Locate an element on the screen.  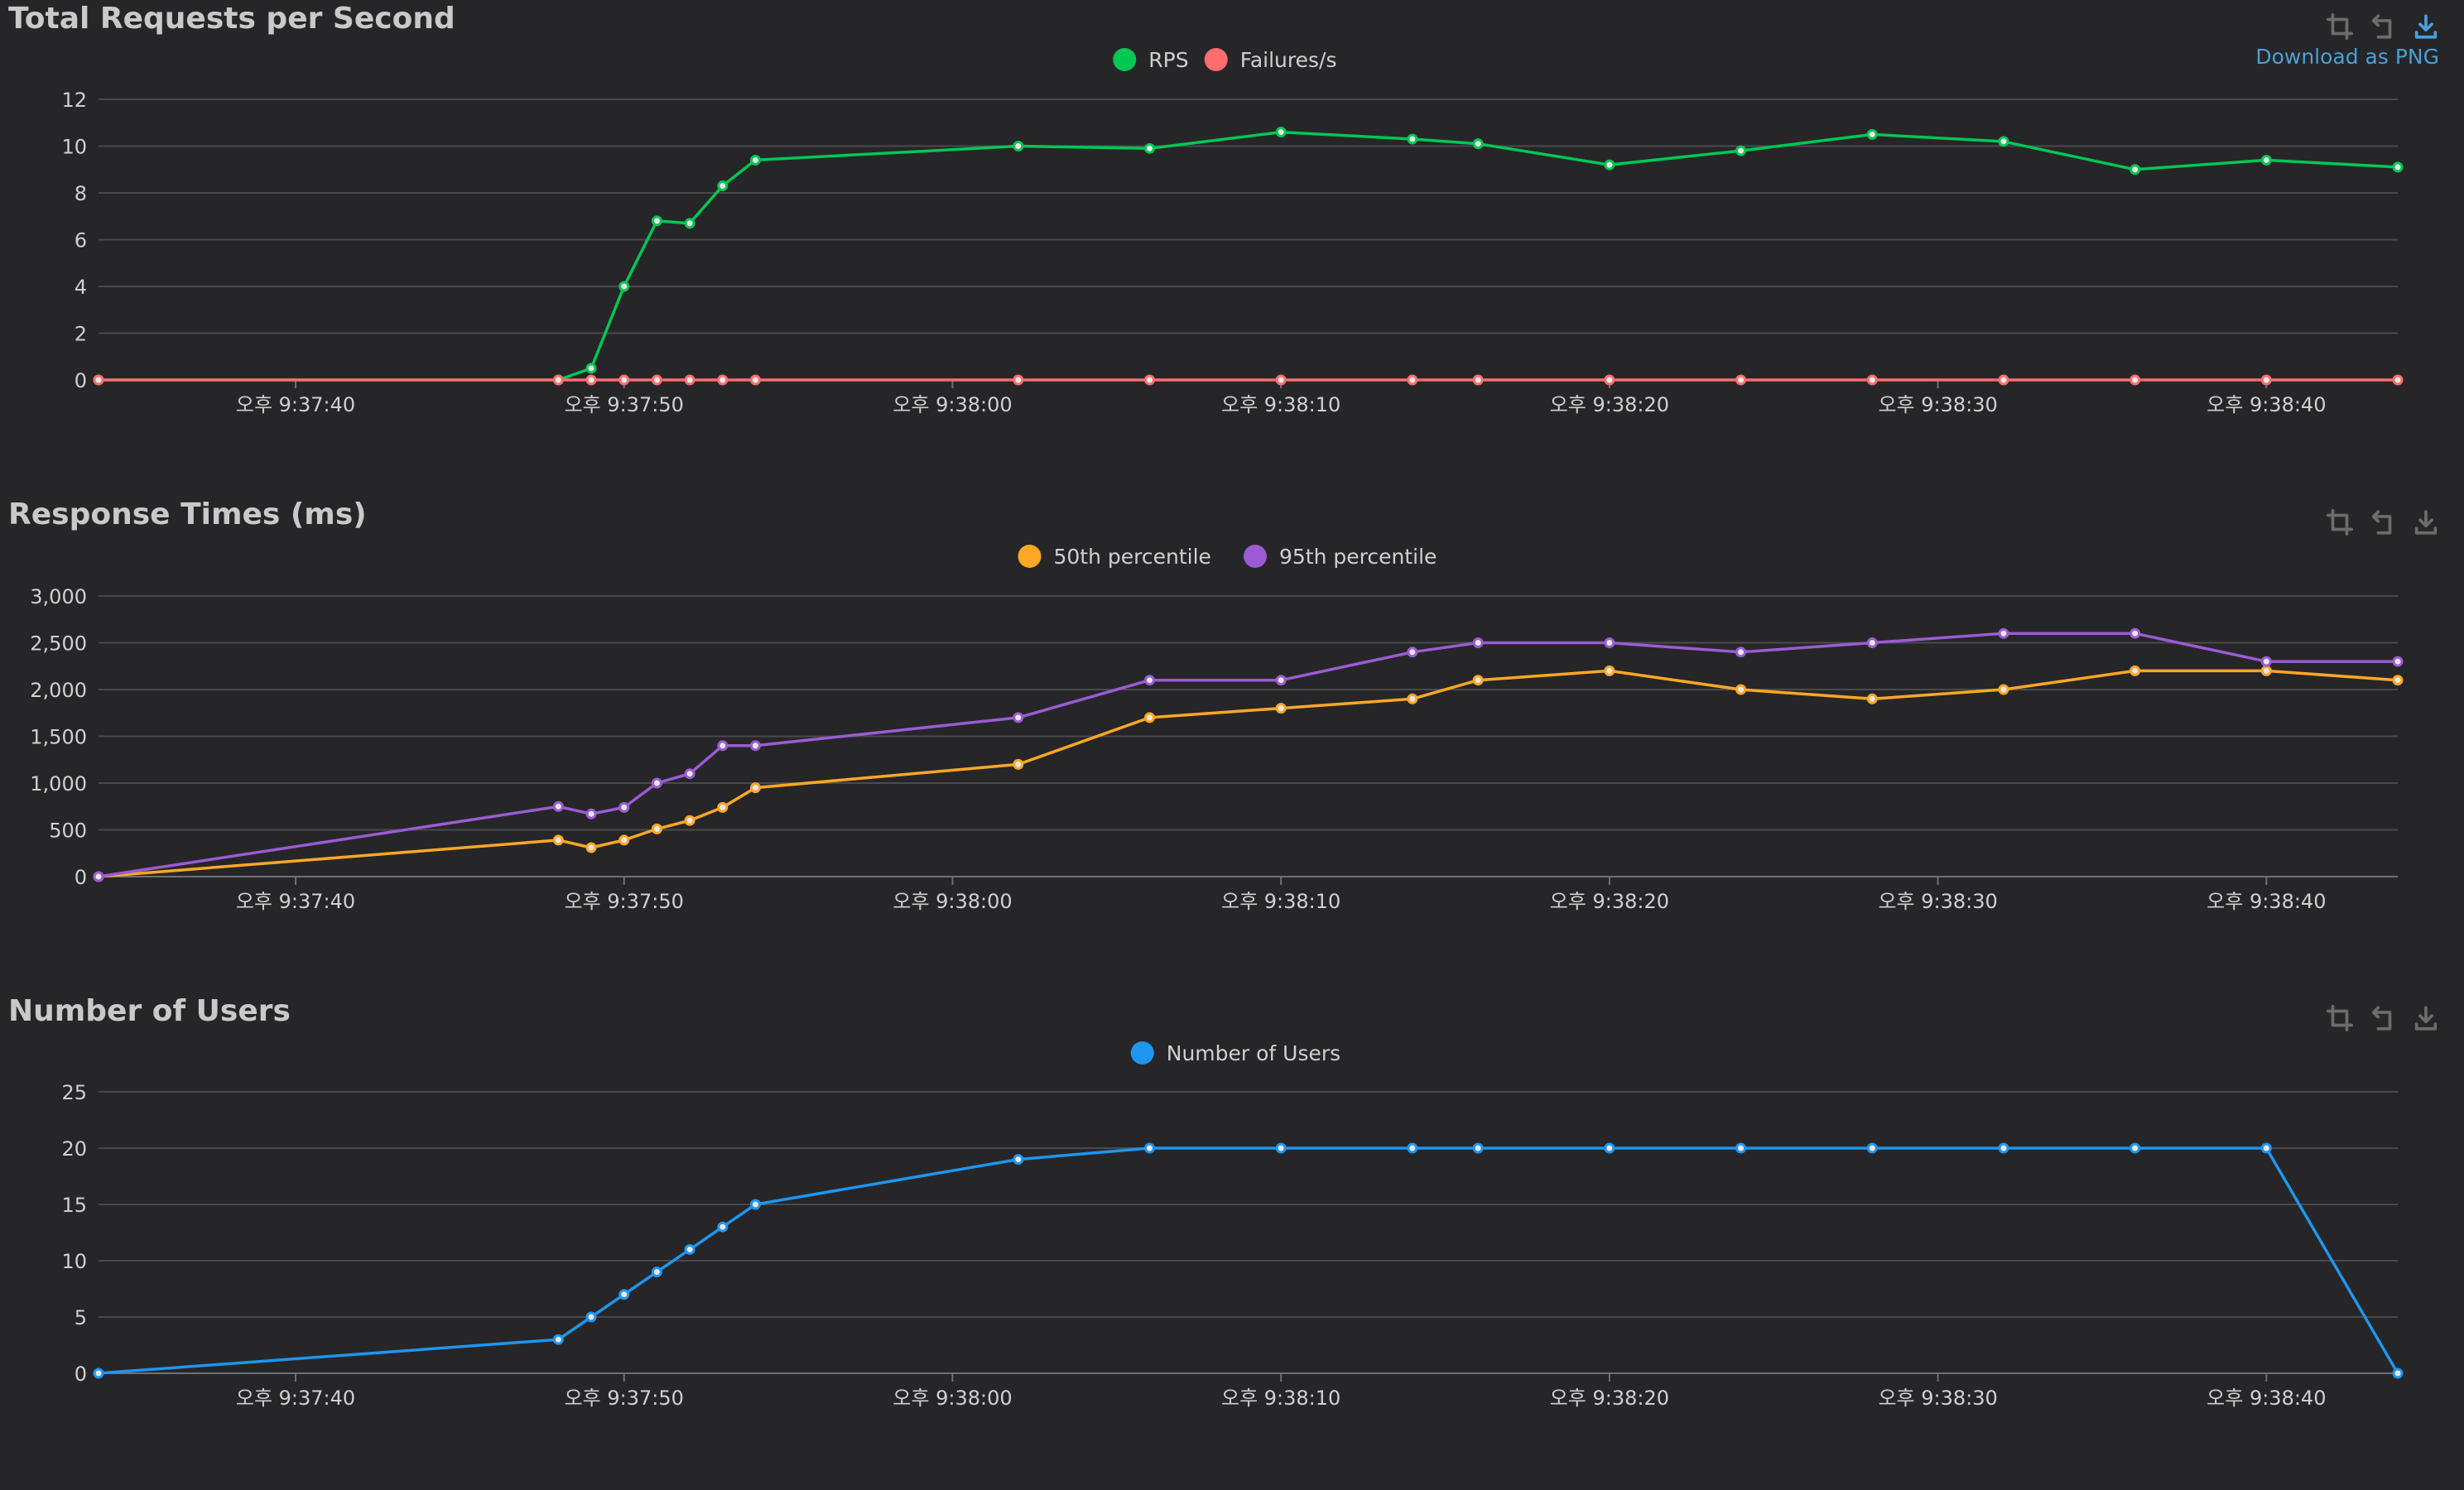
users-restore-button is located at coordinates (2382, 1018).